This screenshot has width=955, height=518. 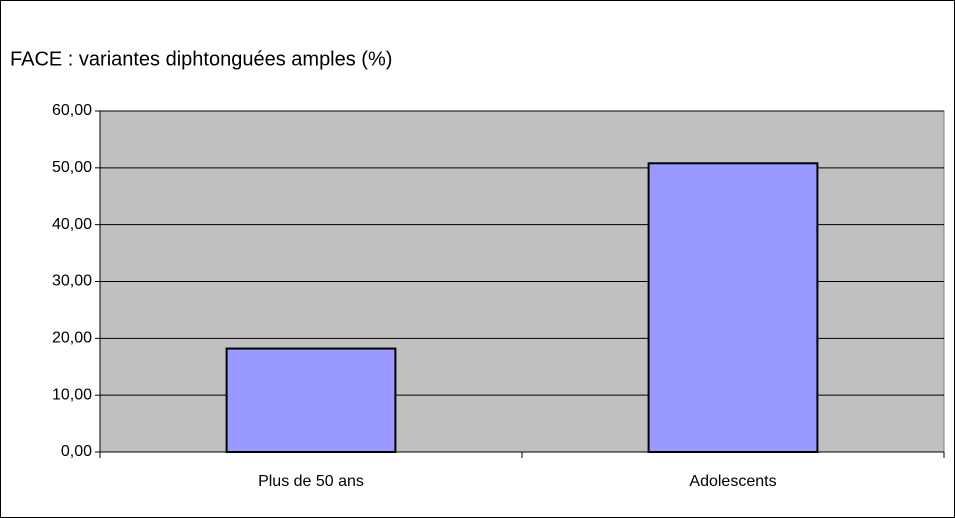 I want to click on x-tick-label: Plus de 50 ans, so click(x=311, y=481).